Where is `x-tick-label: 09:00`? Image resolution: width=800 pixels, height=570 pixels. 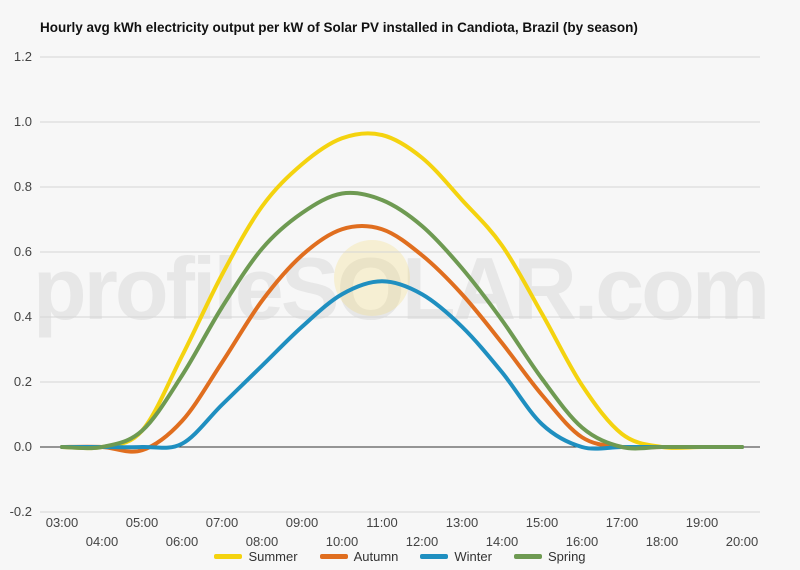
x-tick-label: 09:00 is located at coordinates (302, 522).